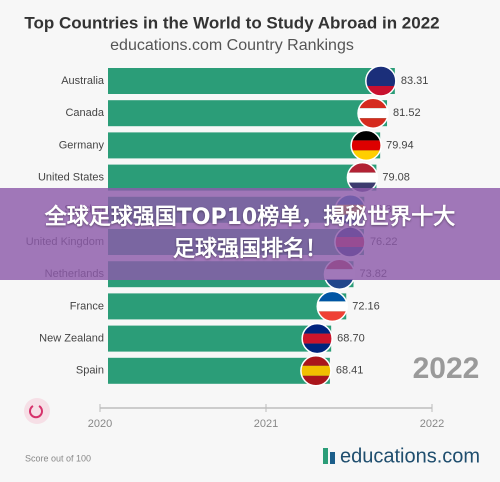  I want to click on y-tick-label: Canada, so click(84, 113).